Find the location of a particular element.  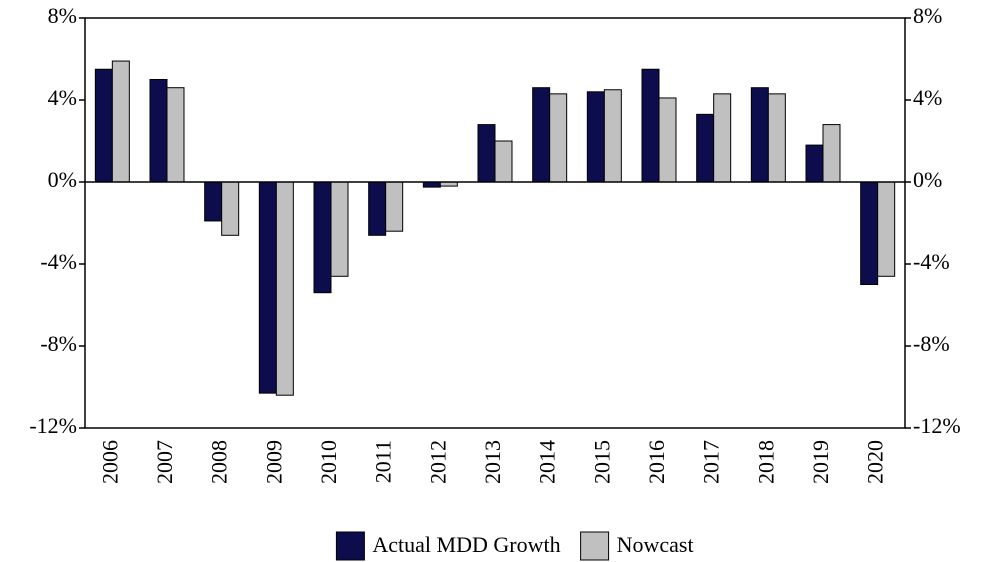

y-tick-label: 8% is located at coordinates (62, 15).